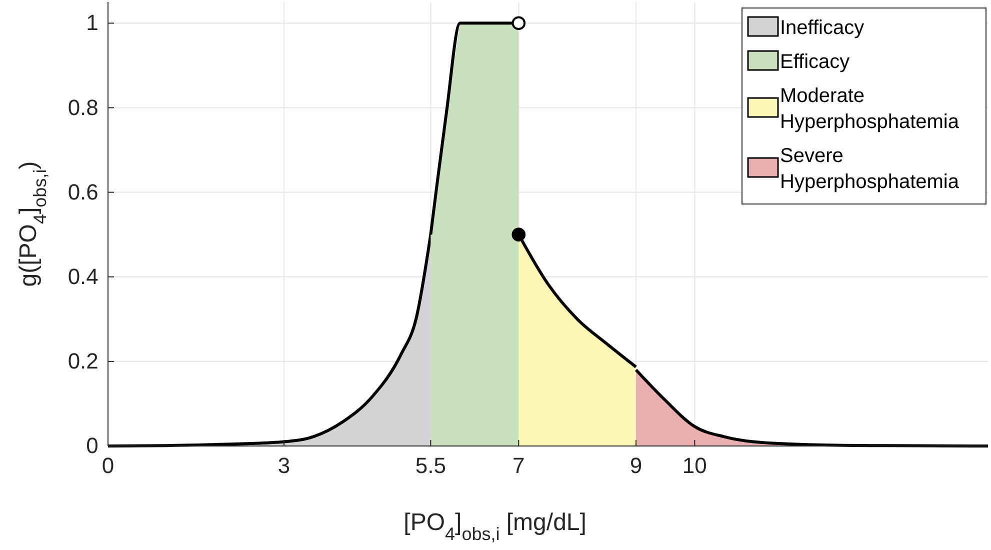 The width and height of the screenshot is (991, 550). What do you see at coordinates (870, 109) in the screenshot?
I see `legend-label: Moderate Hyperphosphatemia` at bounding box center [870, 109].